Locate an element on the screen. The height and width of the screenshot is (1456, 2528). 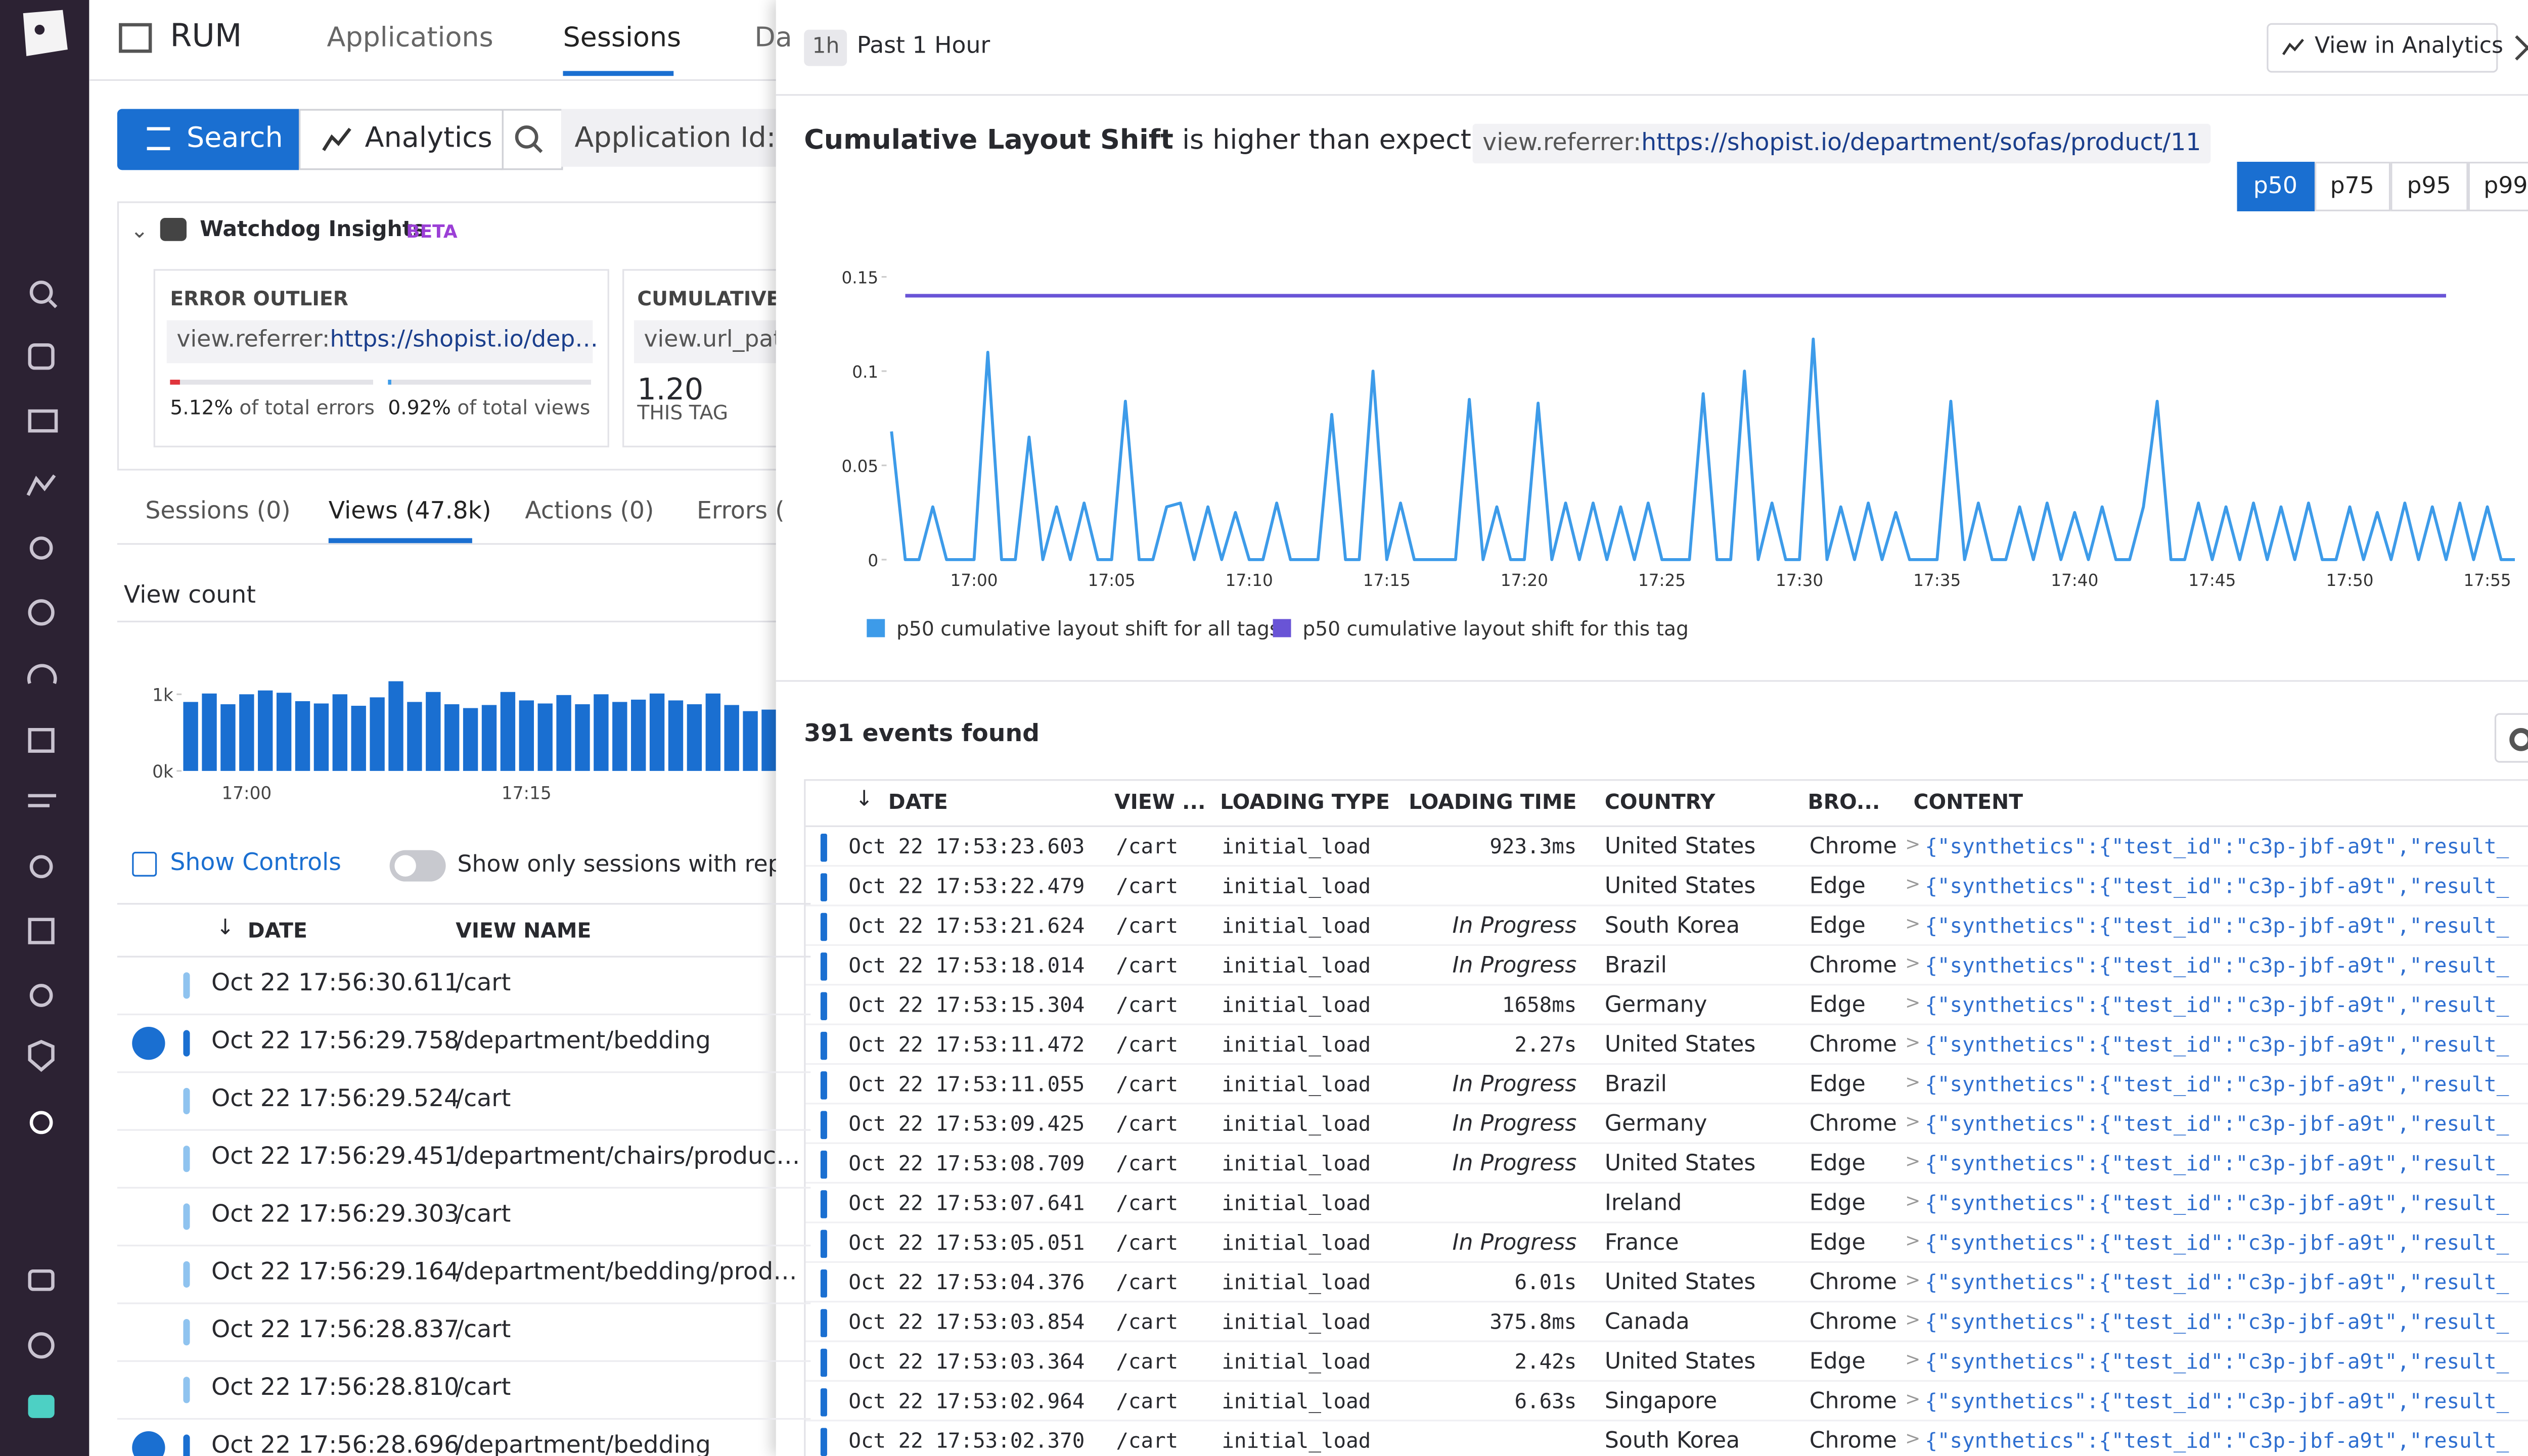
controls-icon is located at coordinates (145, 864).